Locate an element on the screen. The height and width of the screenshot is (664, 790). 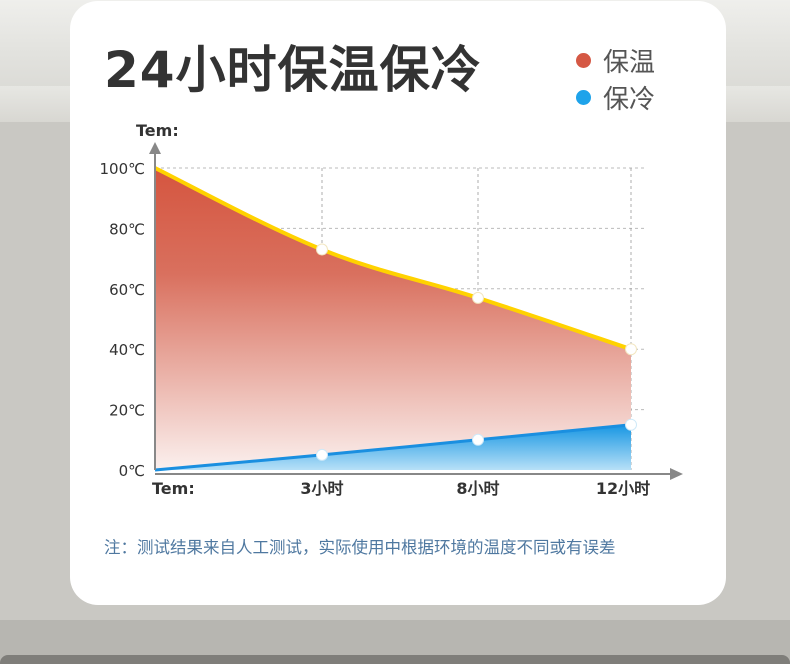
cold-series-area is located at coordinates (393, 447).